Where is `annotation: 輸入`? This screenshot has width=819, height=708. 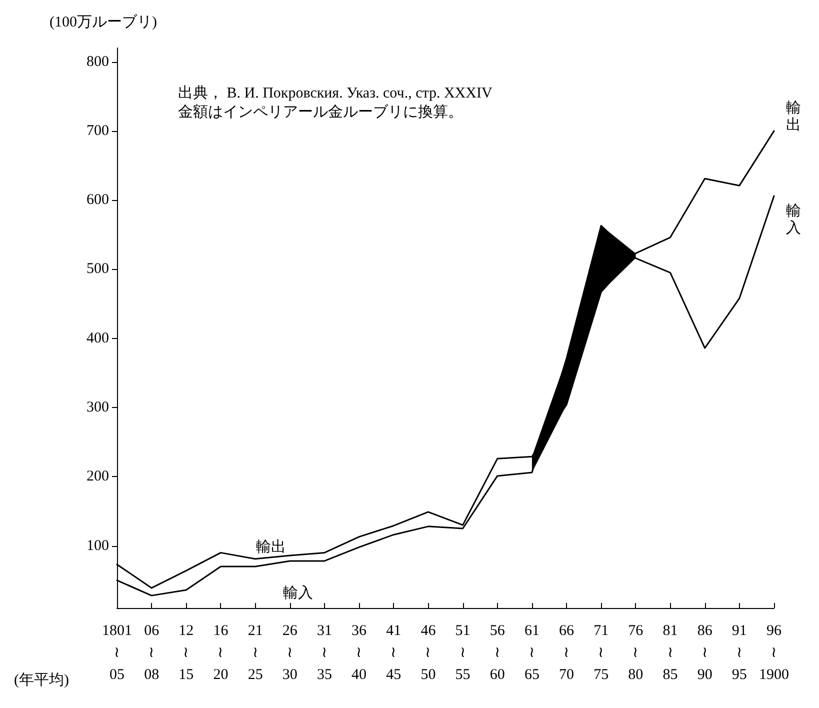
annotation: 輸入 is located at coordinates (298, 593).